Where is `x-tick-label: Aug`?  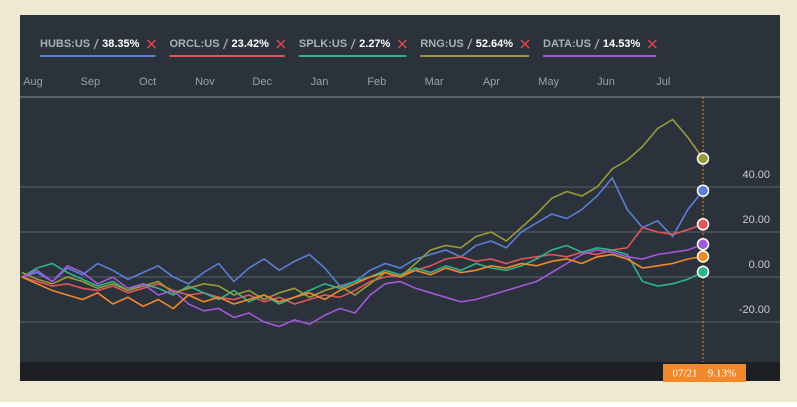 x-tick-label: Aug is located at coordinates (33, 82).